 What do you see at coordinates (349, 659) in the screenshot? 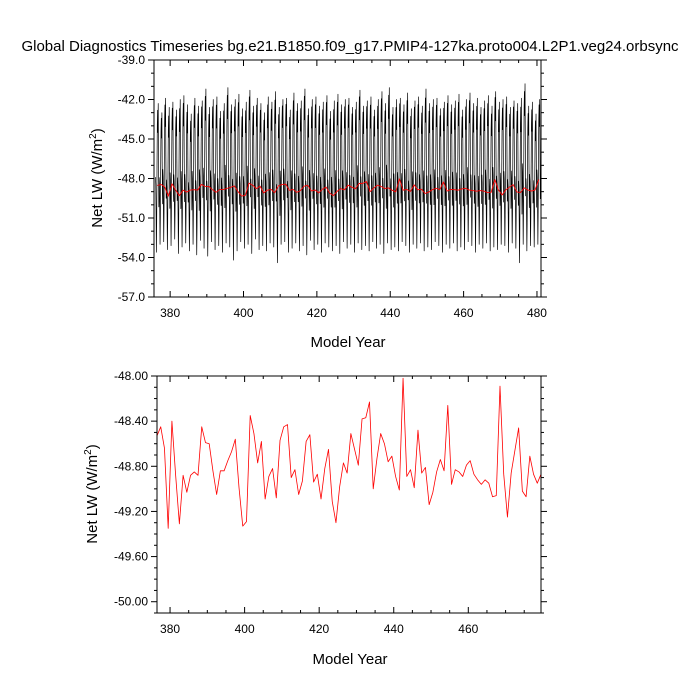
I see `bottom-x-axis-title: Model Year` at bounding box center [349, 659].